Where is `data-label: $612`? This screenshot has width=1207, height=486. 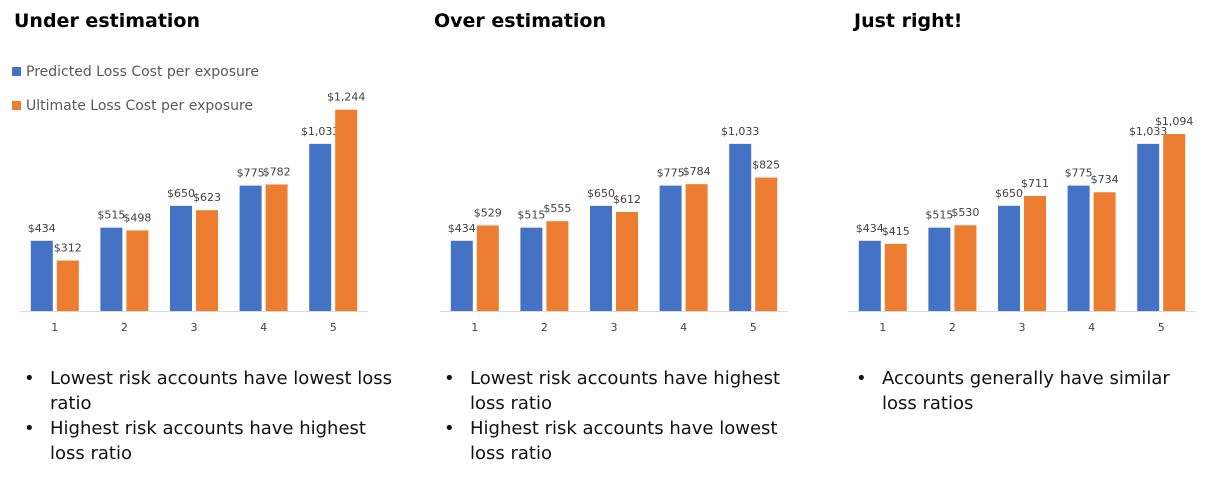 data-label: $612 is located at coordinates (627, 199).